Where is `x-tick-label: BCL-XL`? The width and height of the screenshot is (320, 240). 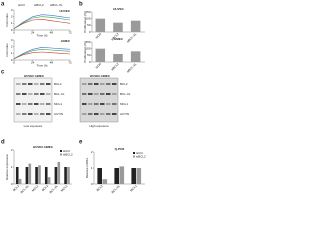 x-tick-label: BCL-XL is located at coordinates (116, 189).